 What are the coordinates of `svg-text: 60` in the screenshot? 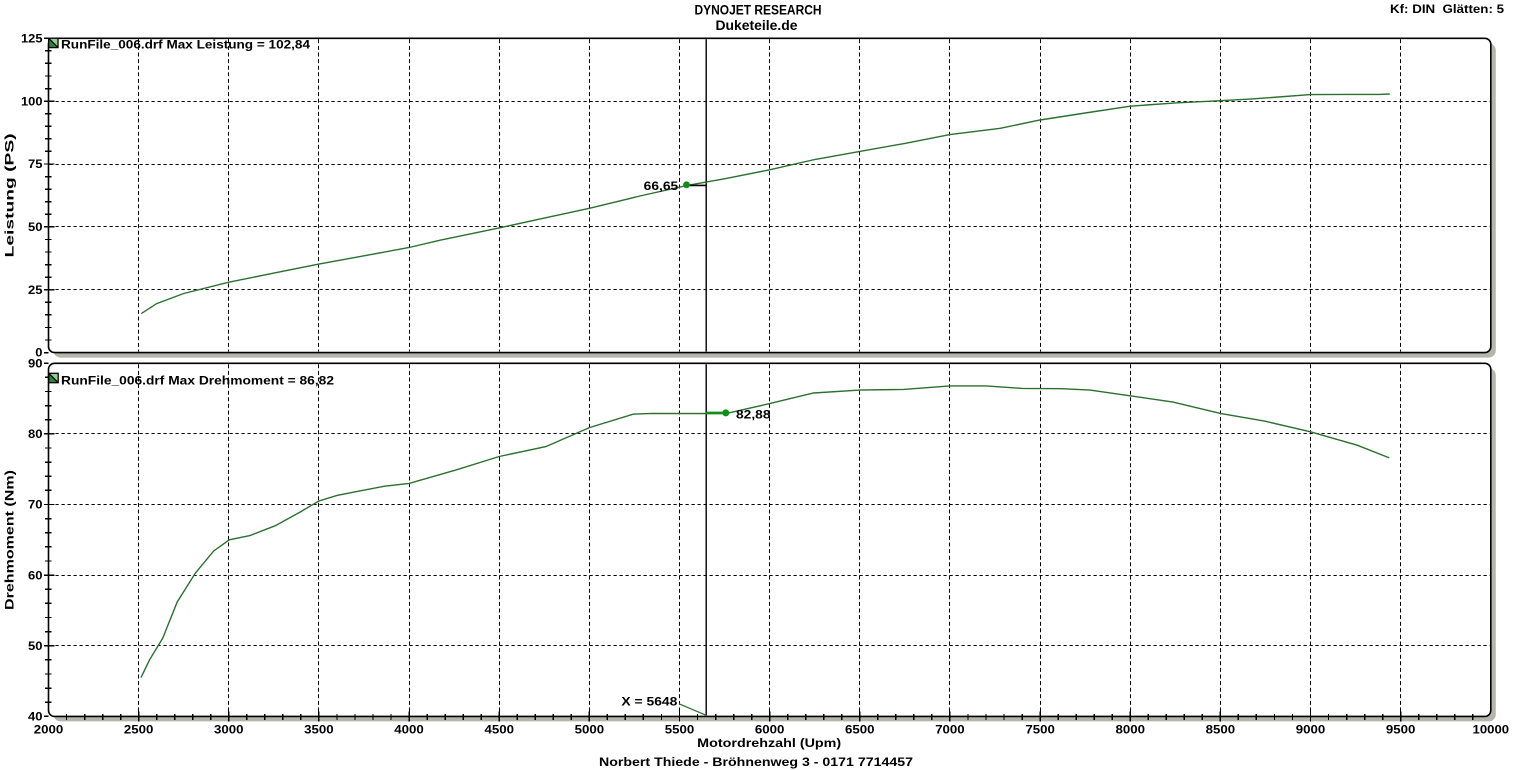 It's located at (35, 575).